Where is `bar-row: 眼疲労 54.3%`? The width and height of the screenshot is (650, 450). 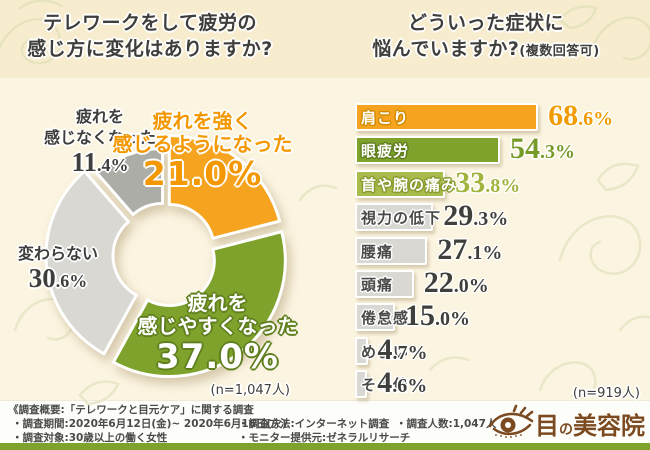
bar-row: 眼疲労 54.3% is located at coordinates (500, 148).